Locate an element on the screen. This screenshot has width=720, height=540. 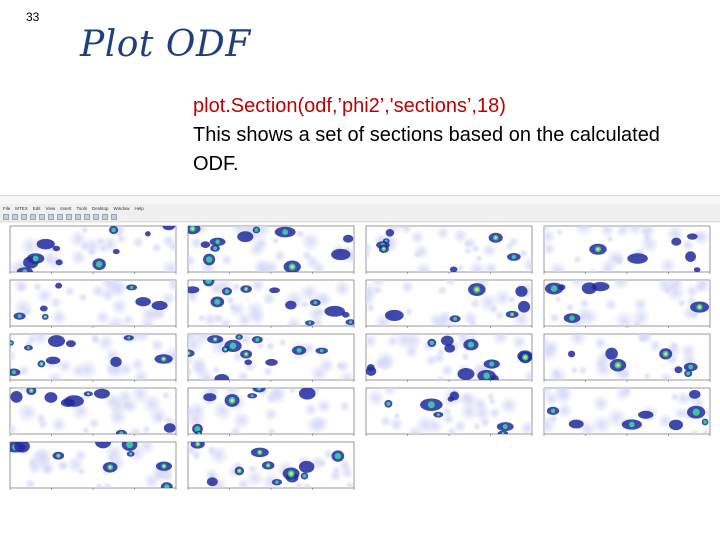
print-icon is located at coordinates (33, 216).